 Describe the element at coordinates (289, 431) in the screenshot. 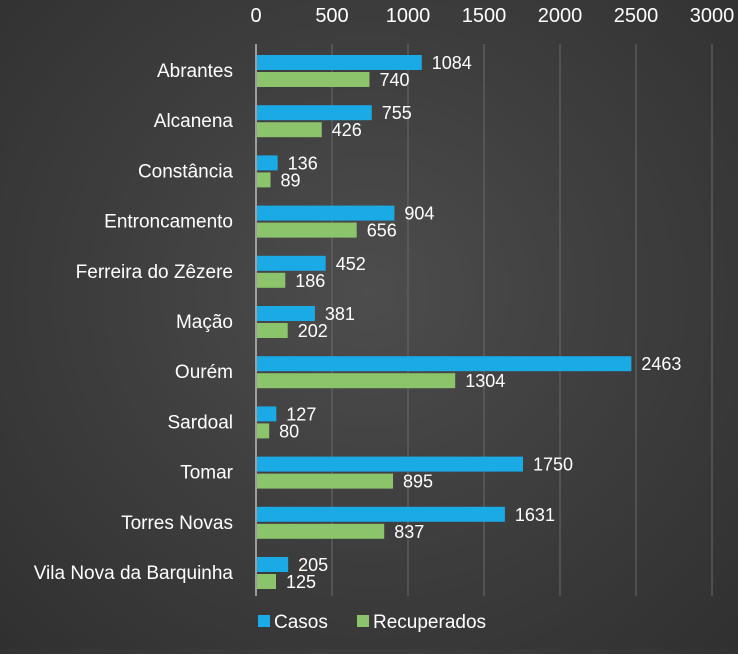

I see `data-label: 80` at that location.